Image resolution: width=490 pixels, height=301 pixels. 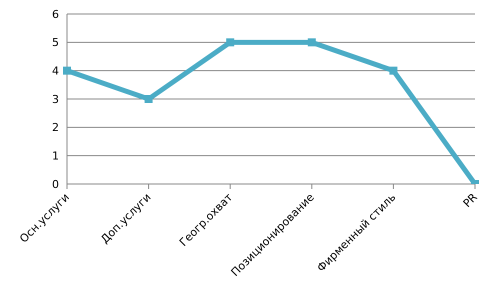 I want to click on y-tick-label: 2, so click(x=55, y=127).